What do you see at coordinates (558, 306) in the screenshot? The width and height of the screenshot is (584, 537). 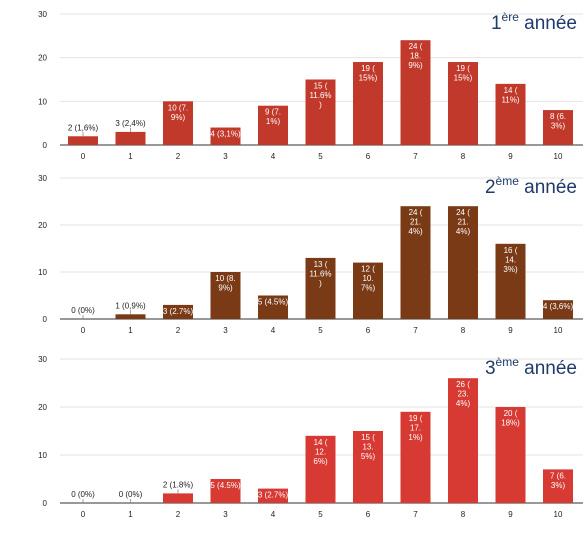 I see `data-label: 4 (3,6%)` at bounding box center [558, 306].